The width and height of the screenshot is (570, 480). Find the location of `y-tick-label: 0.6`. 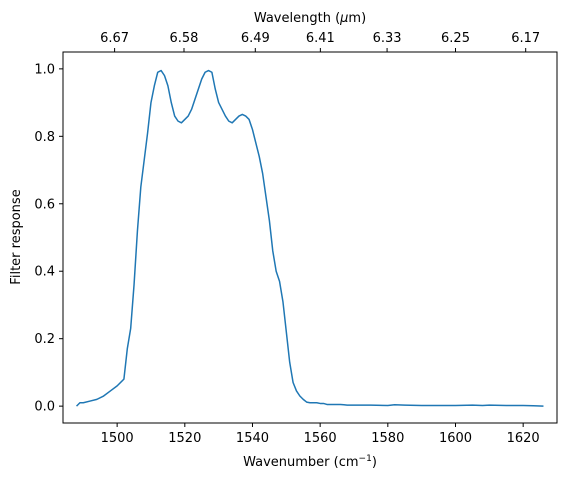

y-tick-label: 0.6 is located at coordinates (44, 204).